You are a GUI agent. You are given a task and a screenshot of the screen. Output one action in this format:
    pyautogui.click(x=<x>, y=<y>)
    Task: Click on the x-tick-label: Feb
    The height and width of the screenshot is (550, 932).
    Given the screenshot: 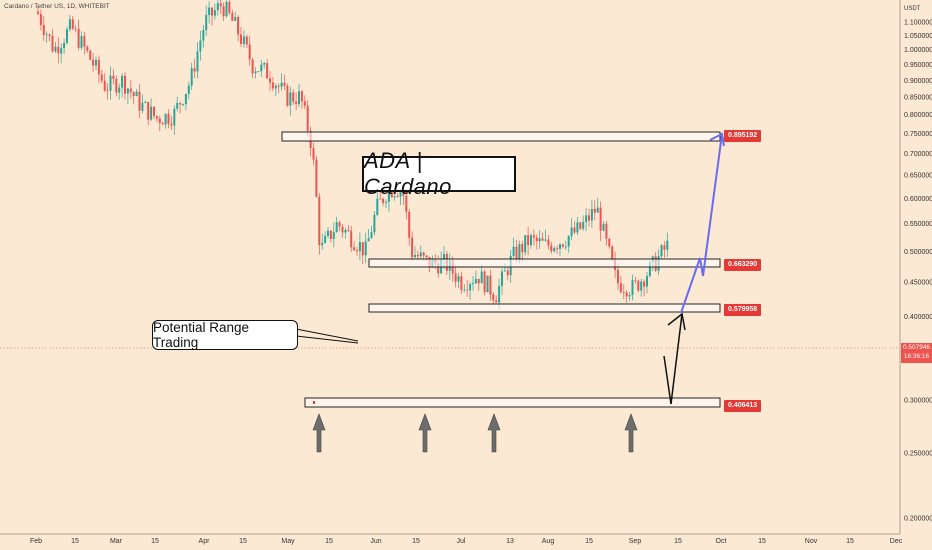 What is the action you would take?
    pyautogui.click(x=36, y=541)
    